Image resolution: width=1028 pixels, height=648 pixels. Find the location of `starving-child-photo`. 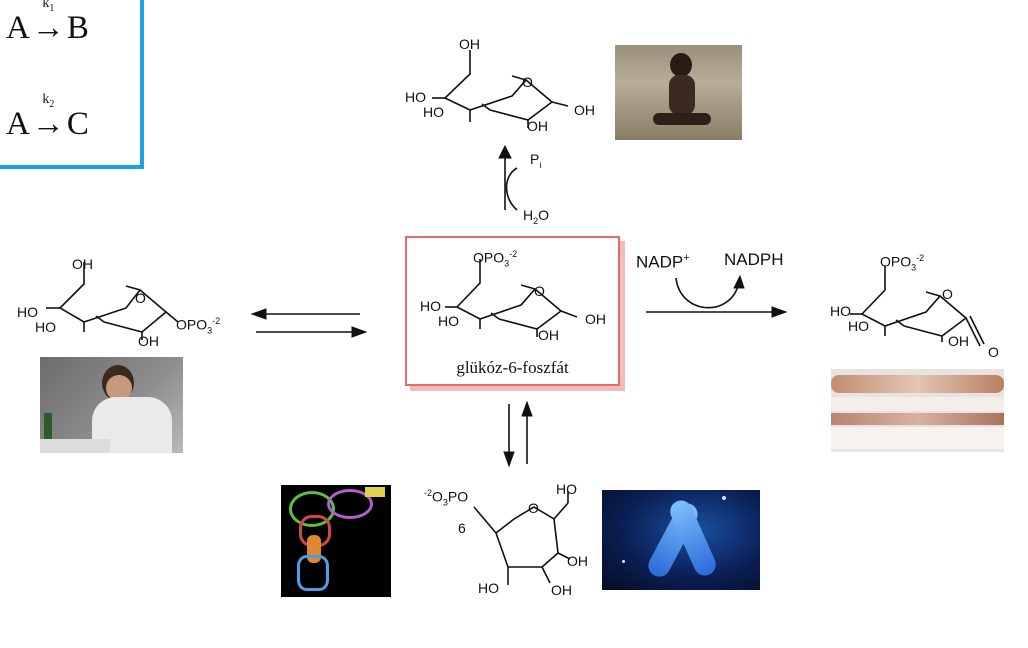

starving-child-photo is located at coordinates (678, 92).